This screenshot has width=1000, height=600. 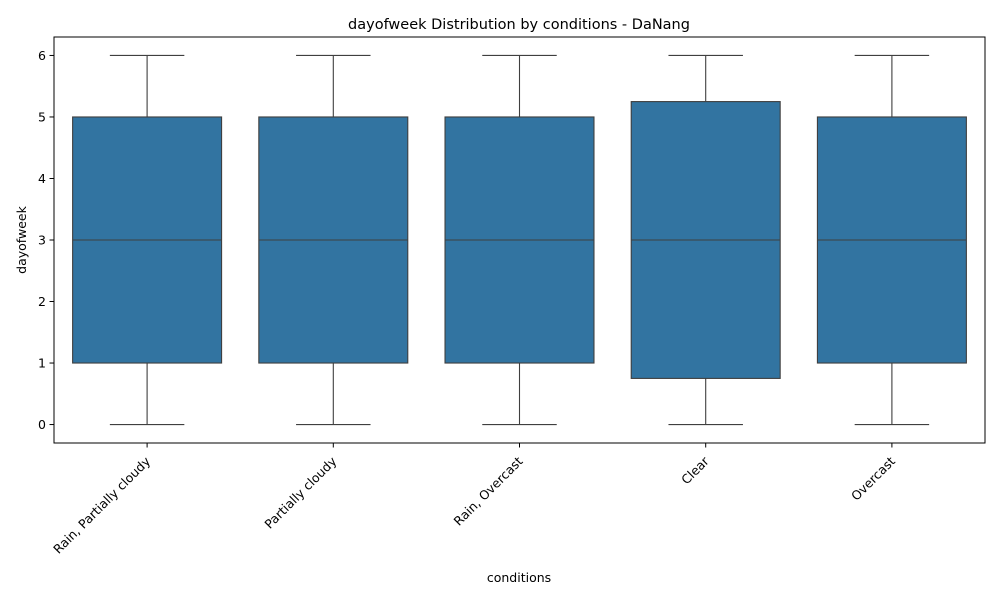 What do you see at coordinates (488, 490) in the screenshot?
I see `x-tick-label-2: Rain, Overcast` at bounding box center [488, 490].